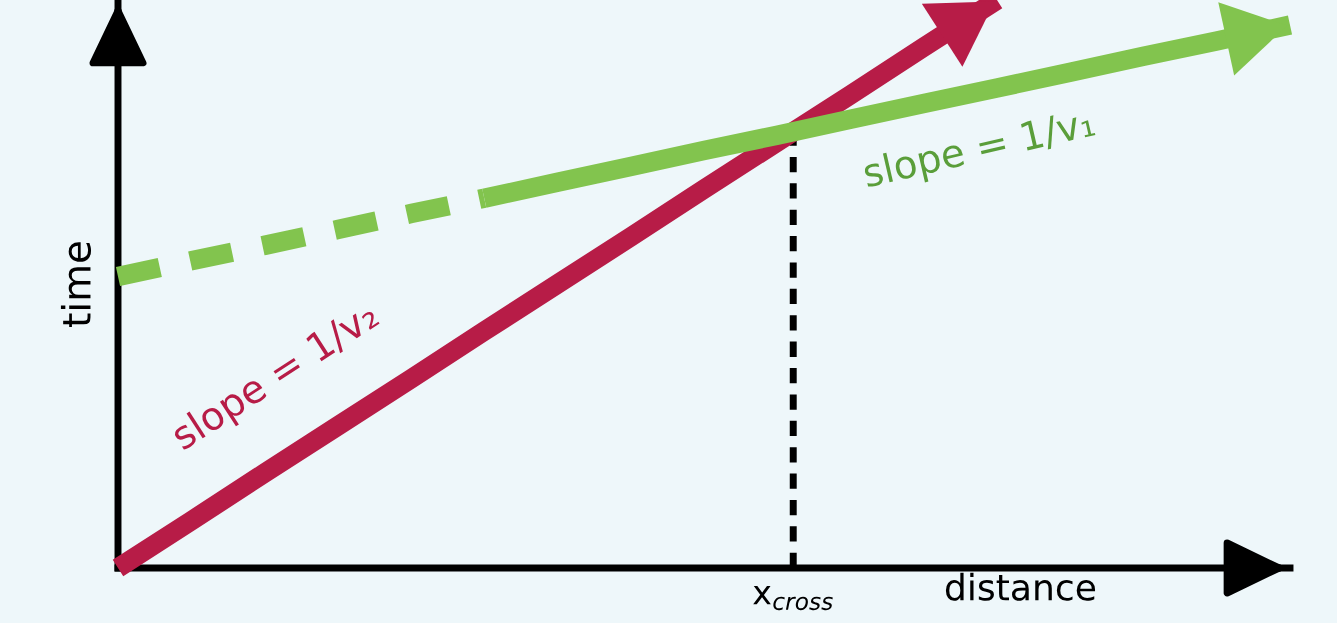 The height and width of the screenshot is (623, 1337). What do you see at coordinates (979, 150) in the screenshot?
I see `annotation: slope = 1/v₁` at bounding box center [979, 150].